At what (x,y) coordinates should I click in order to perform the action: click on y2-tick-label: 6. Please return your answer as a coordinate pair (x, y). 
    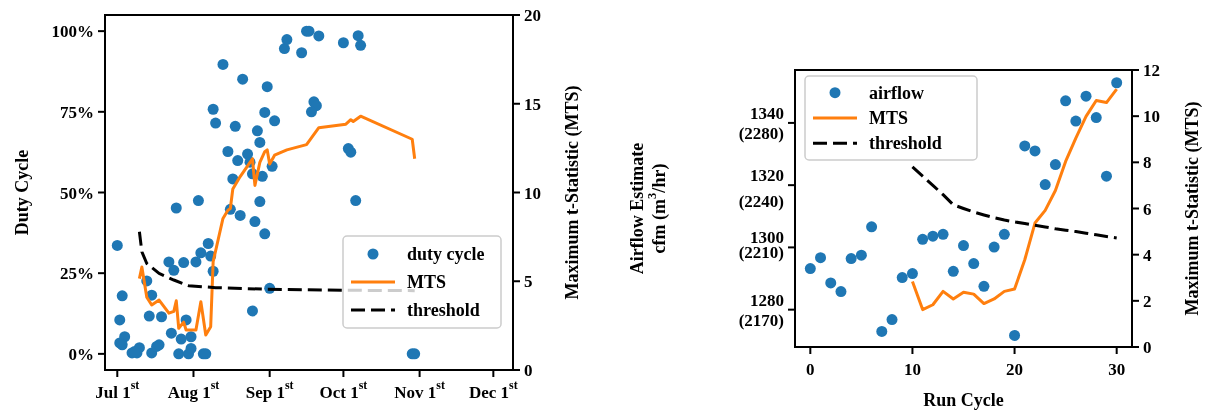
    Looking at the image, I should click on (1147, 208).